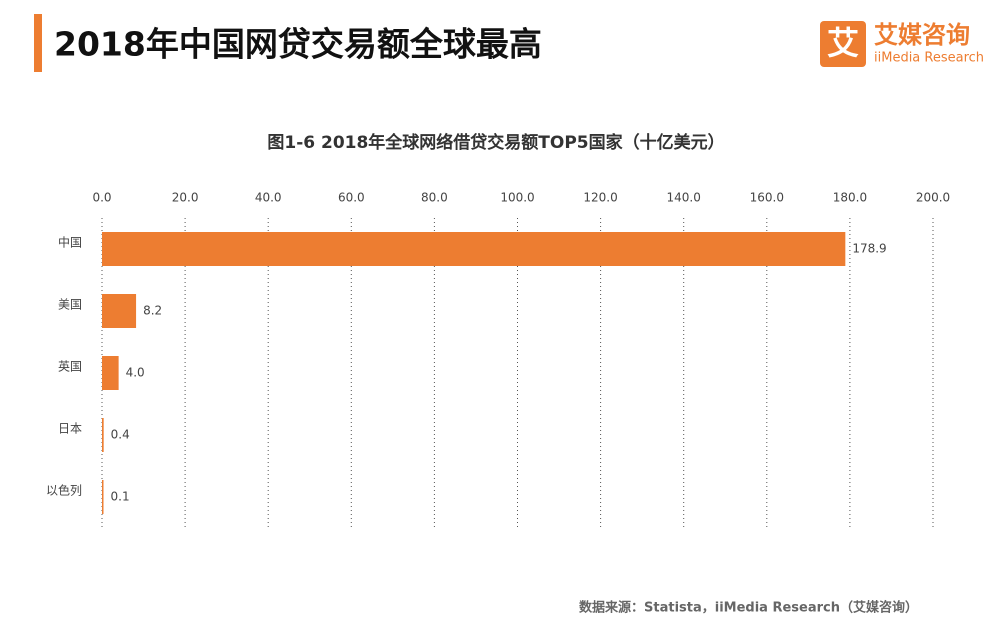 The width and height of the screenshot is (992, 620). Describe the element at coordinates (495, 142) in the screenshot. I see `chart-title: 图1-6 2018年全球网络借贷交易额TOP5国家（十亿美元）` at that location.